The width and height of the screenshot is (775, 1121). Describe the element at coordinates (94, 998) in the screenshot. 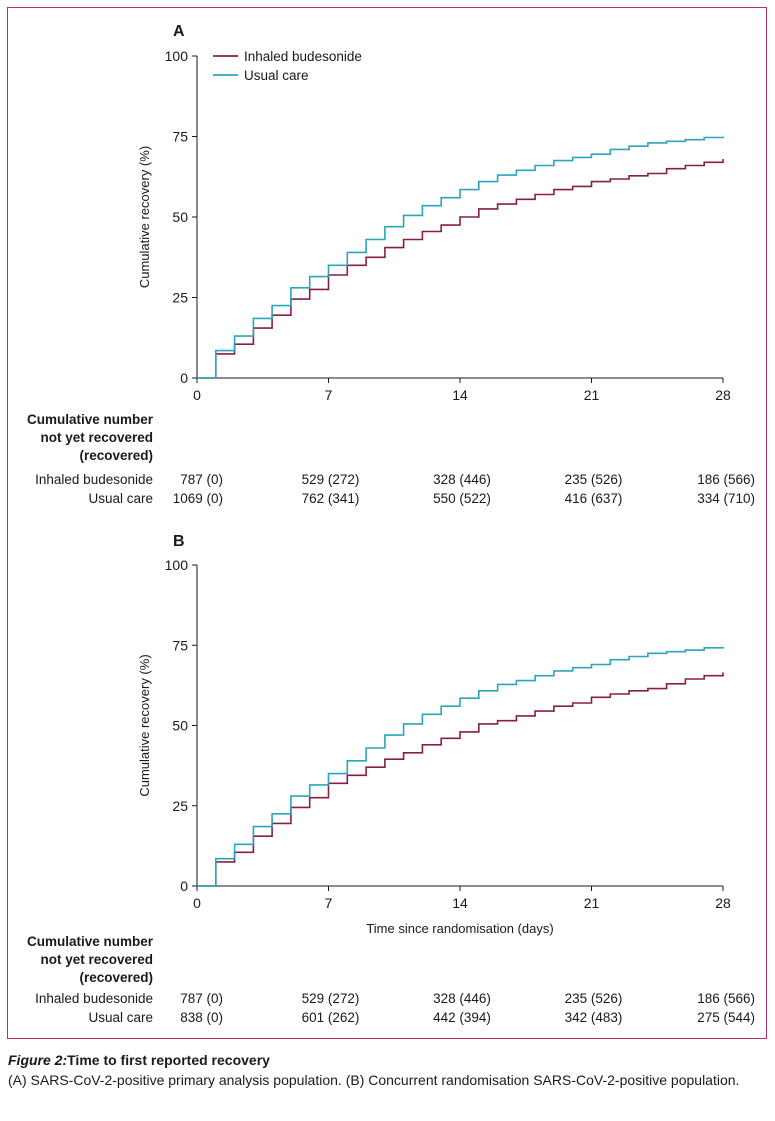

I see `panel-b-risk-row-label: Inhaled budesonide` at that location.